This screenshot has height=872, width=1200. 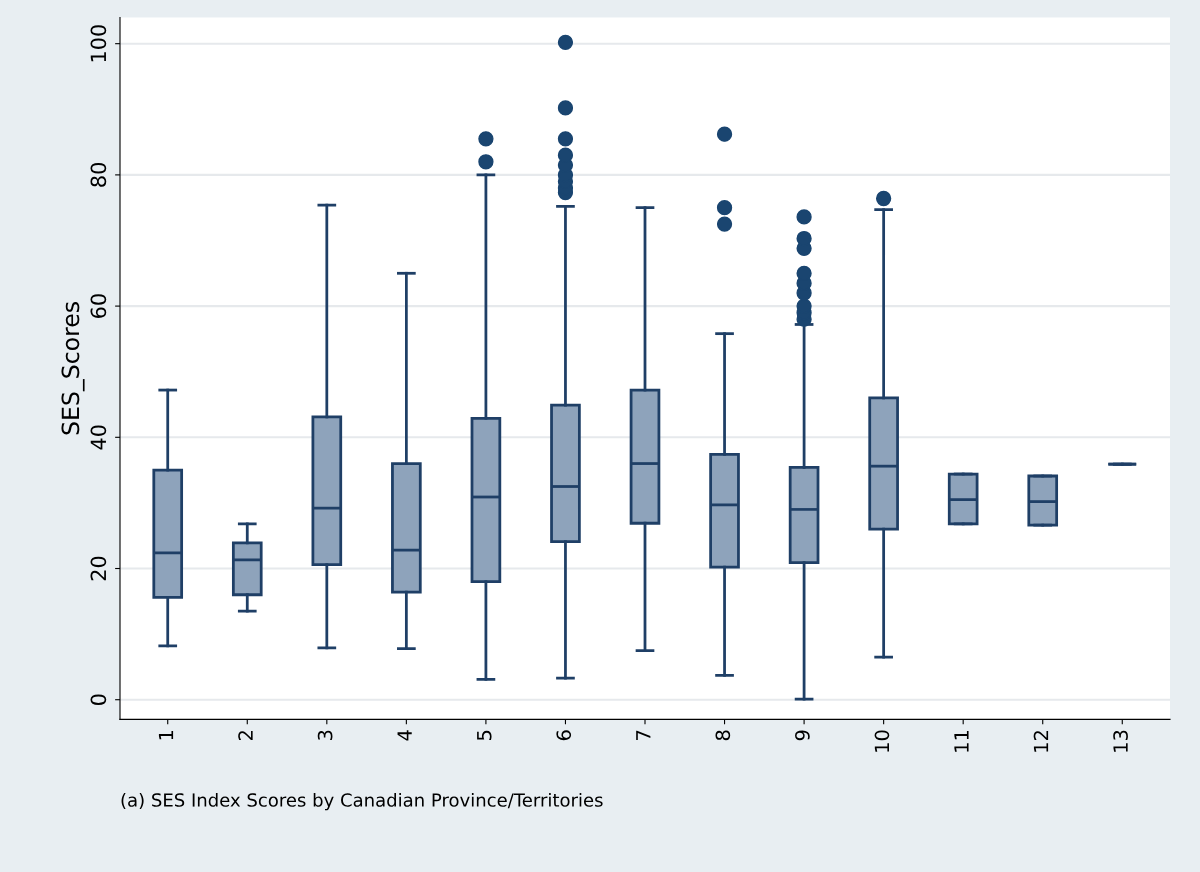 What do you see at coordinates (98, 175) in the screenshot?
I see `y-tick-label: 80` at bounding box center [98, 175].